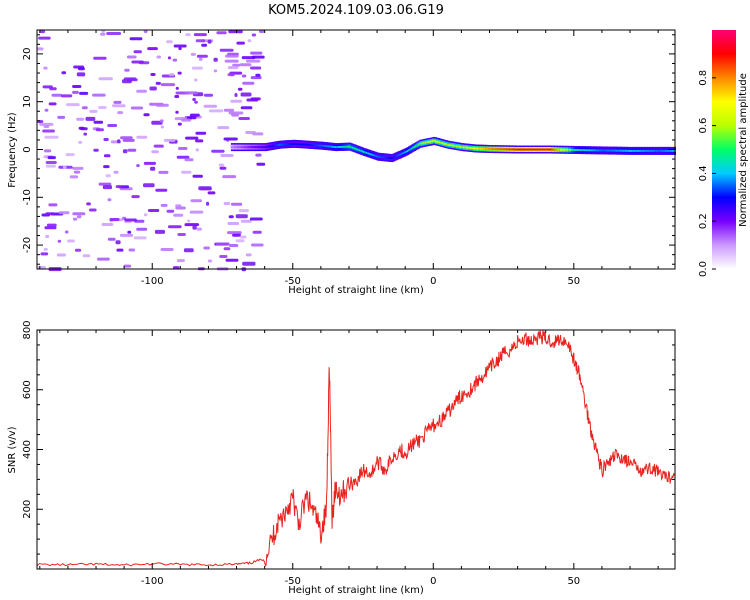 This screenshot has width=750, height=600. Describe the element at coordinates (12, 150) in the screenshot. I see `spectrogram-ylabel: Frequency (Hz)` at that location.